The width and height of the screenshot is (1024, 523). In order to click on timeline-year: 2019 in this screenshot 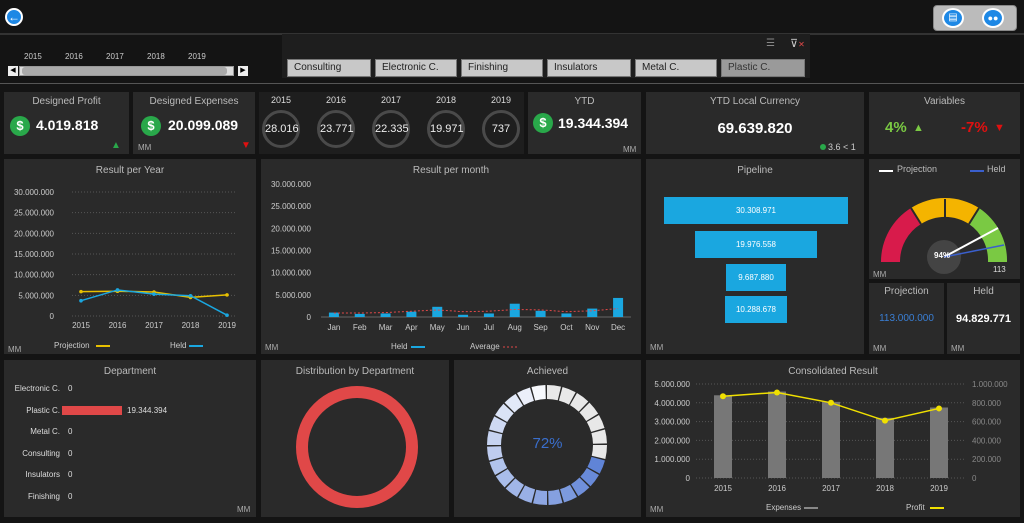, I will do `click(197, 56)`.